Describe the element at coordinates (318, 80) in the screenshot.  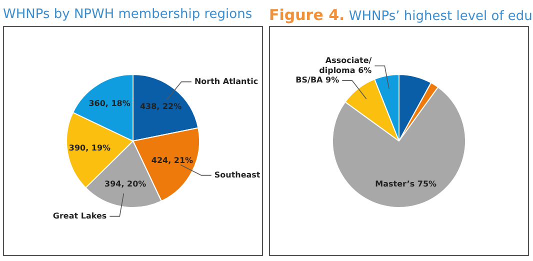
I see `data-label: BS/BA 9%` at that location.